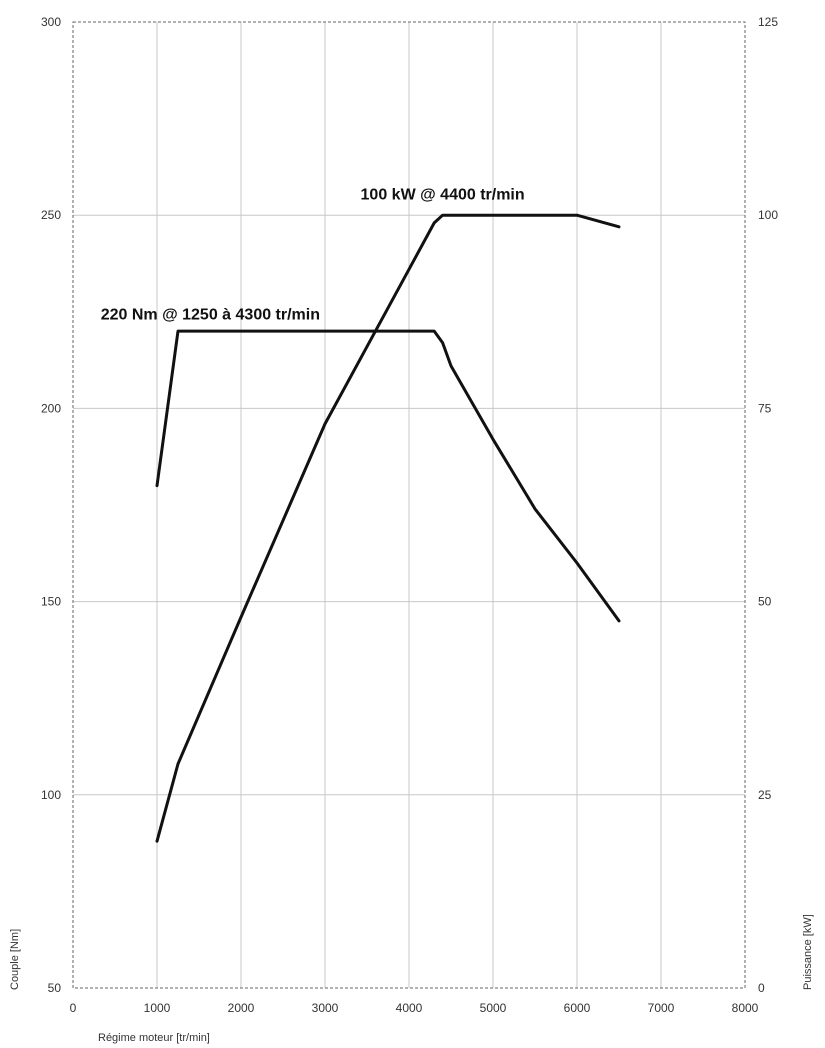 Image resolution: width=825 pixels, height=1048 pixels. What do you see at coordinates (409, 1008) in the screenshot?
I see `x-tick-label: 4000` at bounding box center [409, 1008].